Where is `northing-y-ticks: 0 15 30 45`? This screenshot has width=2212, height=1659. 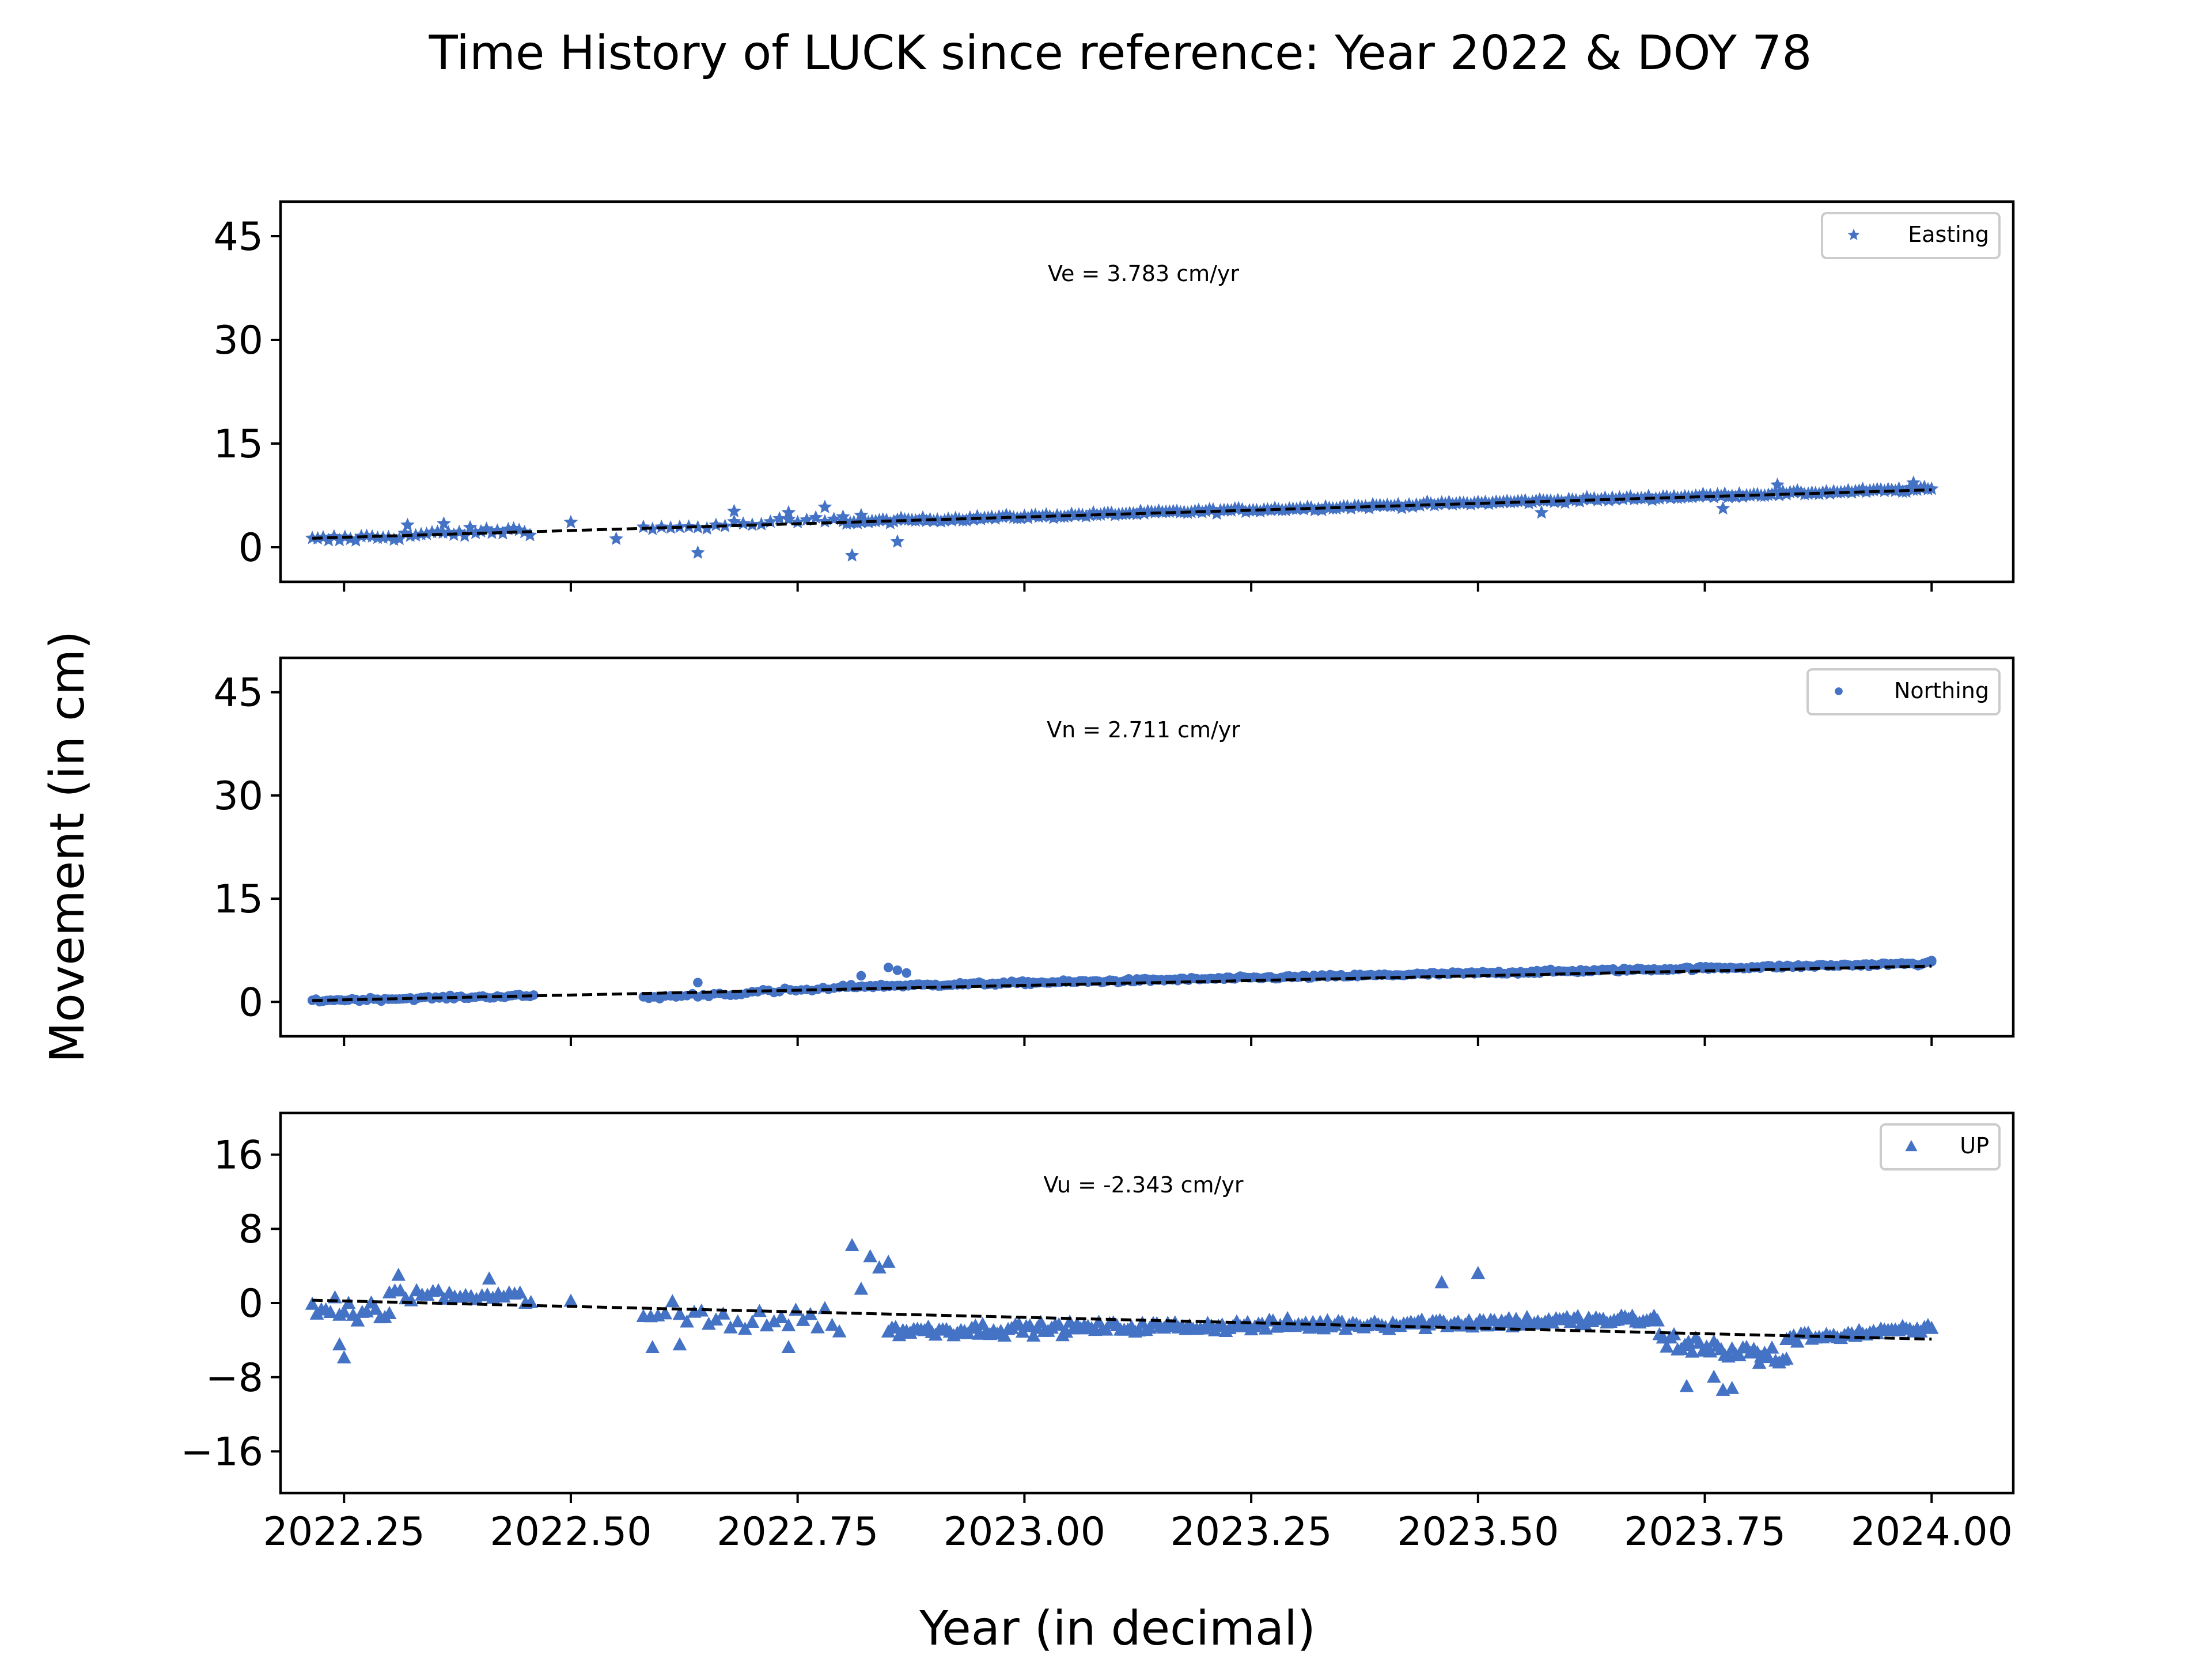 northing-y-ticks: 0 15 30 45 is located at coordinates (247, 848).